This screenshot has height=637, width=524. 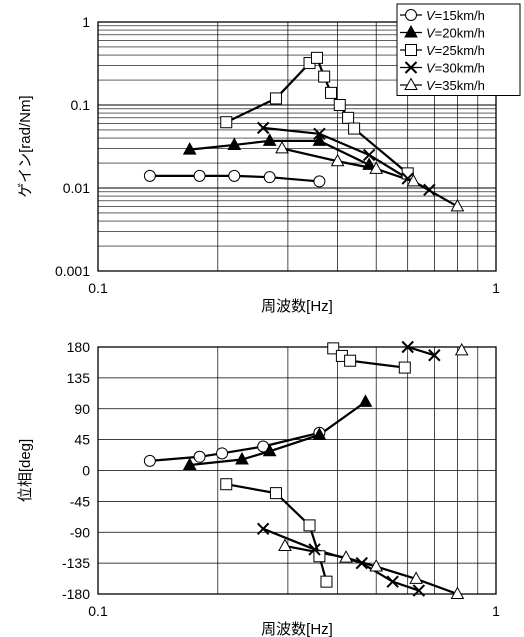 What do you see at coordinates (98, 611) in the screenshot?
I see `phase-x-tick-label: 0.1` at bounding box center [98, 611].